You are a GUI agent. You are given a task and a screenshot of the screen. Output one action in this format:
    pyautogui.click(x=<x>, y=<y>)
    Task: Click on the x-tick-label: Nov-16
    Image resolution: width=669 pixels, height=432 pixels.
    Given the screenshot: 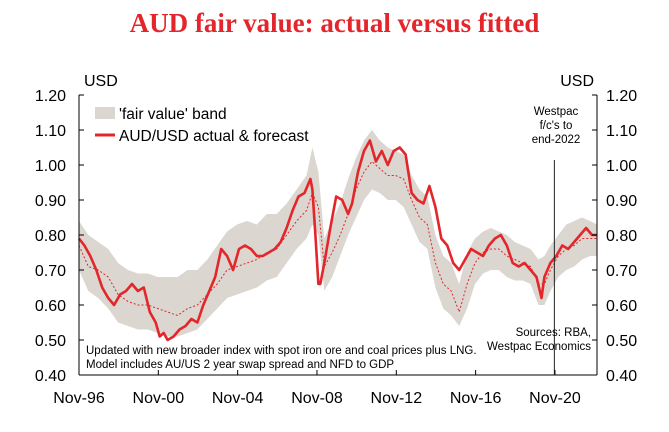 What is the action you would take?
    pyautogui.click(x=476, y=398)
    